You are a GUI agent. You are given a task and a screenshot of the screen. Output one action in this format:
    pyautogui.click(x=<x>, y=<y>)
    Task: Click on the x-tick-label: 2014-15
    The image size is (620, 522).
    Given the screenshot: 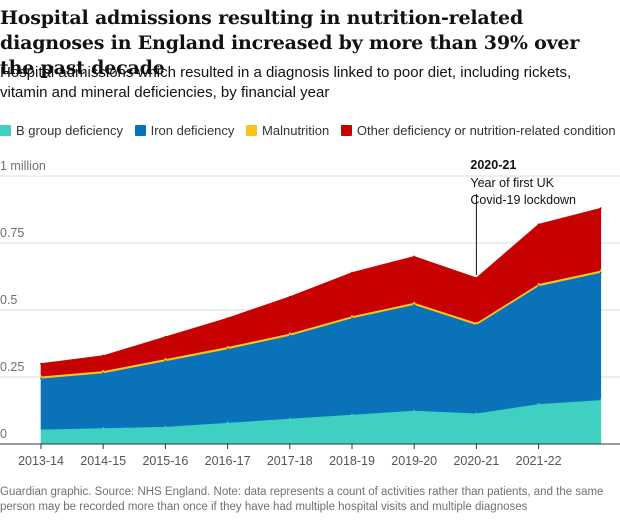 What is the action you would take?
    pyautogui.click(x=103, y=461)
    